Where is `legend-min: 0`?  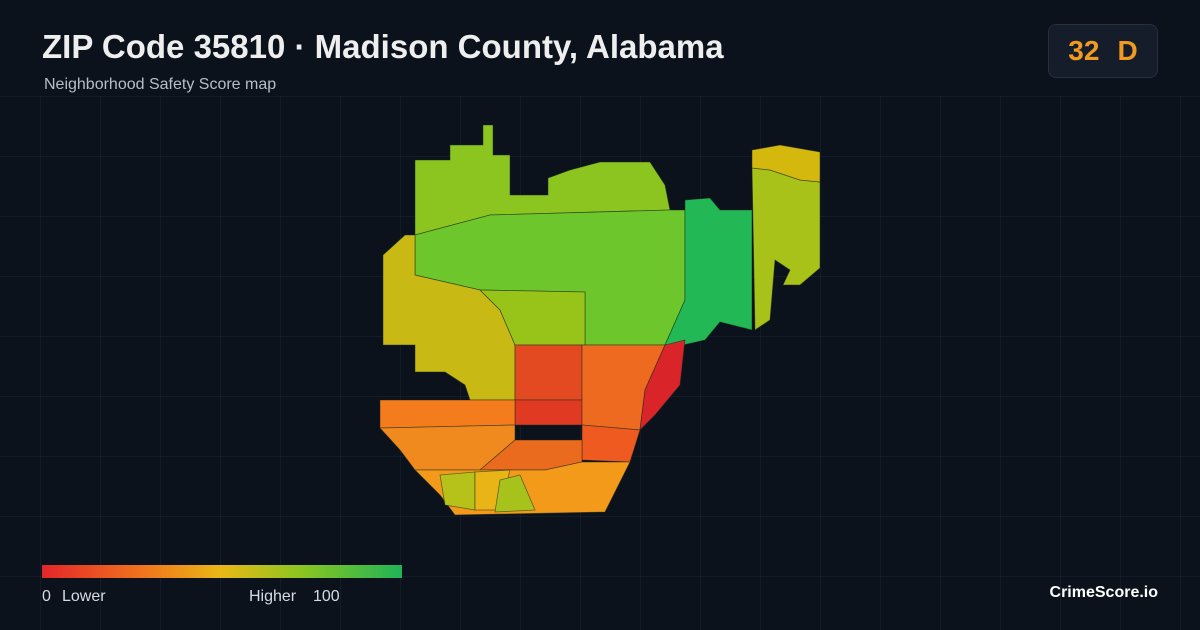
legend-min: 0 is located at coordinates (46, 596).